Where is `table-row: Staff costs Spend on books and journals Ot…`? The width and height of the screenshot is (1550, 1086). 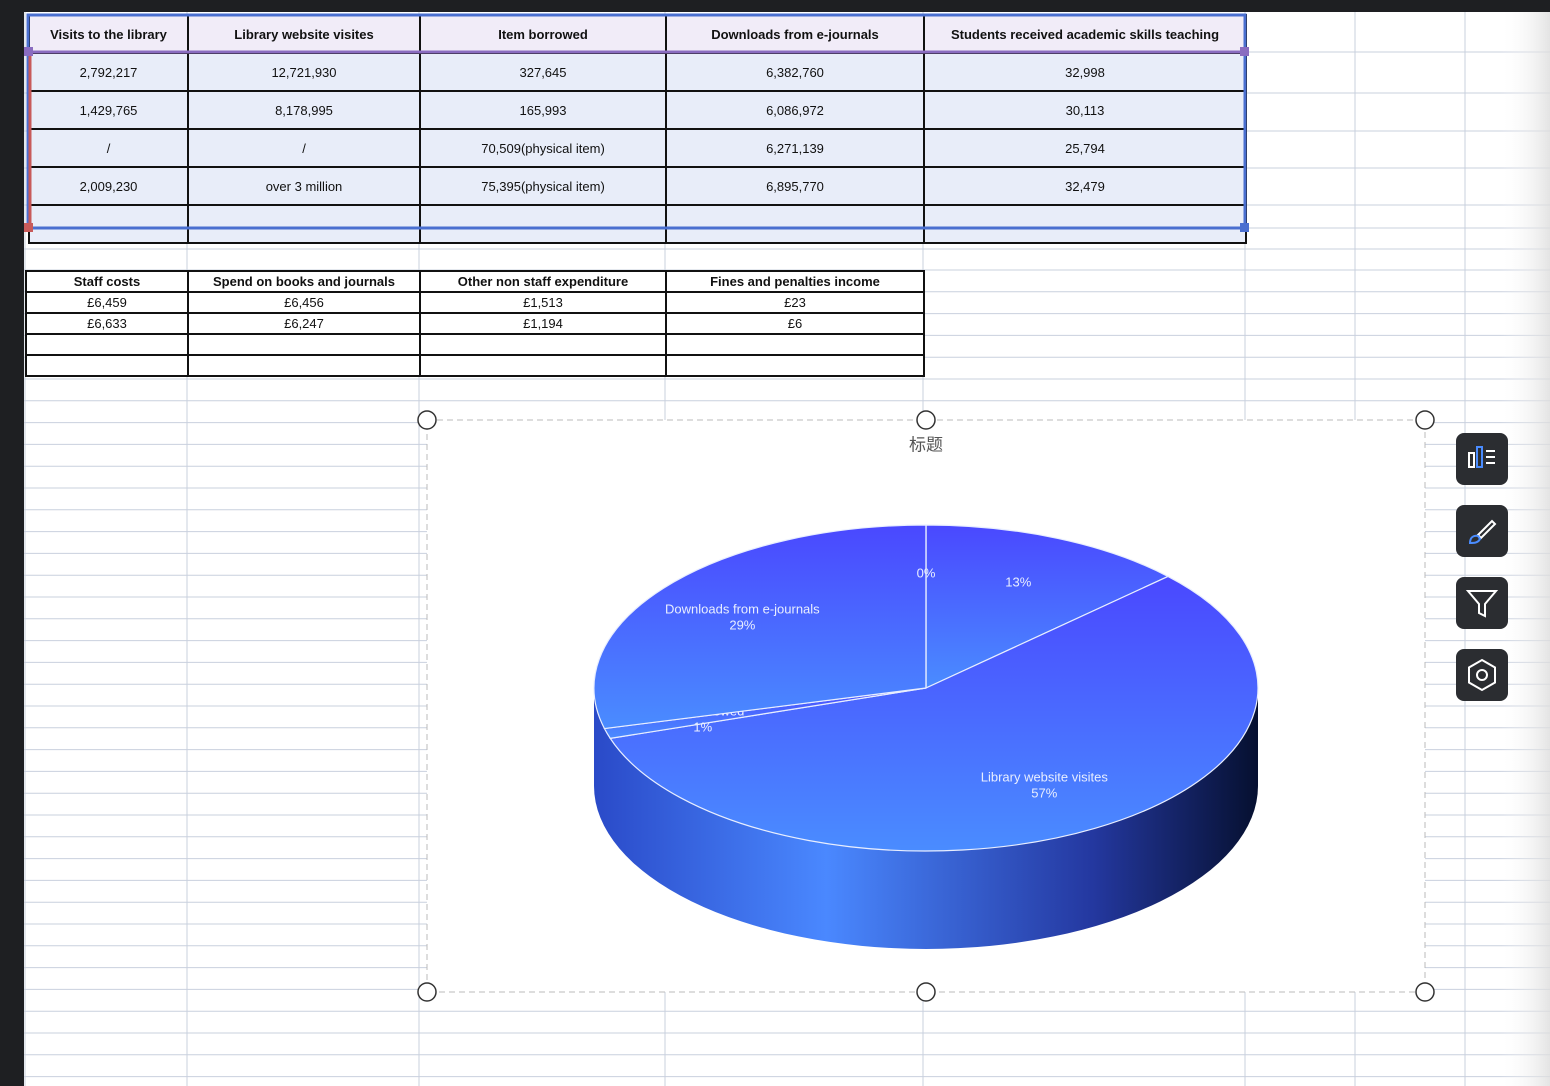 table-row: Staff costs Spend on books and journals Ot… is located at coordinates (475, 281).